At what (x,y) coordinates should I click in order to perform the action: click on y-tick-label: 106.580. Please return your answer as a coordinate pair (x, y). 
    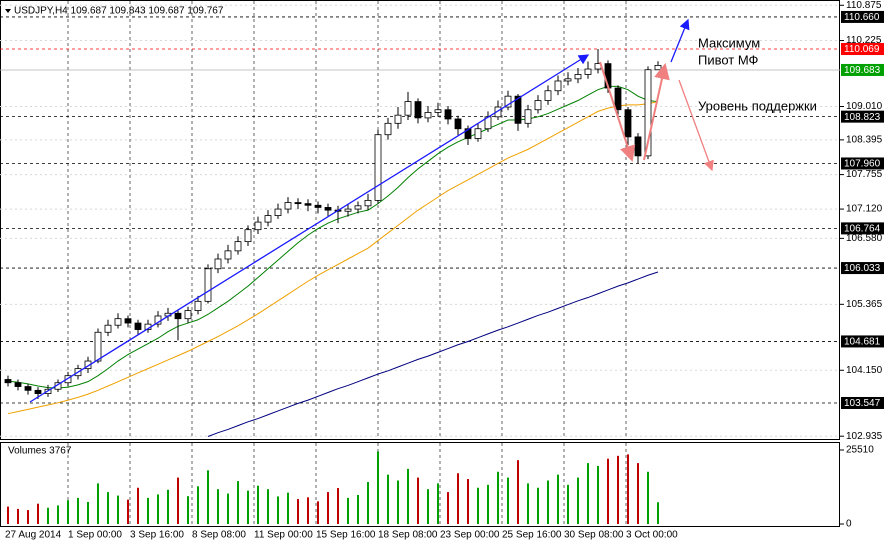
    Looking at the image, I should click on (864, 238).